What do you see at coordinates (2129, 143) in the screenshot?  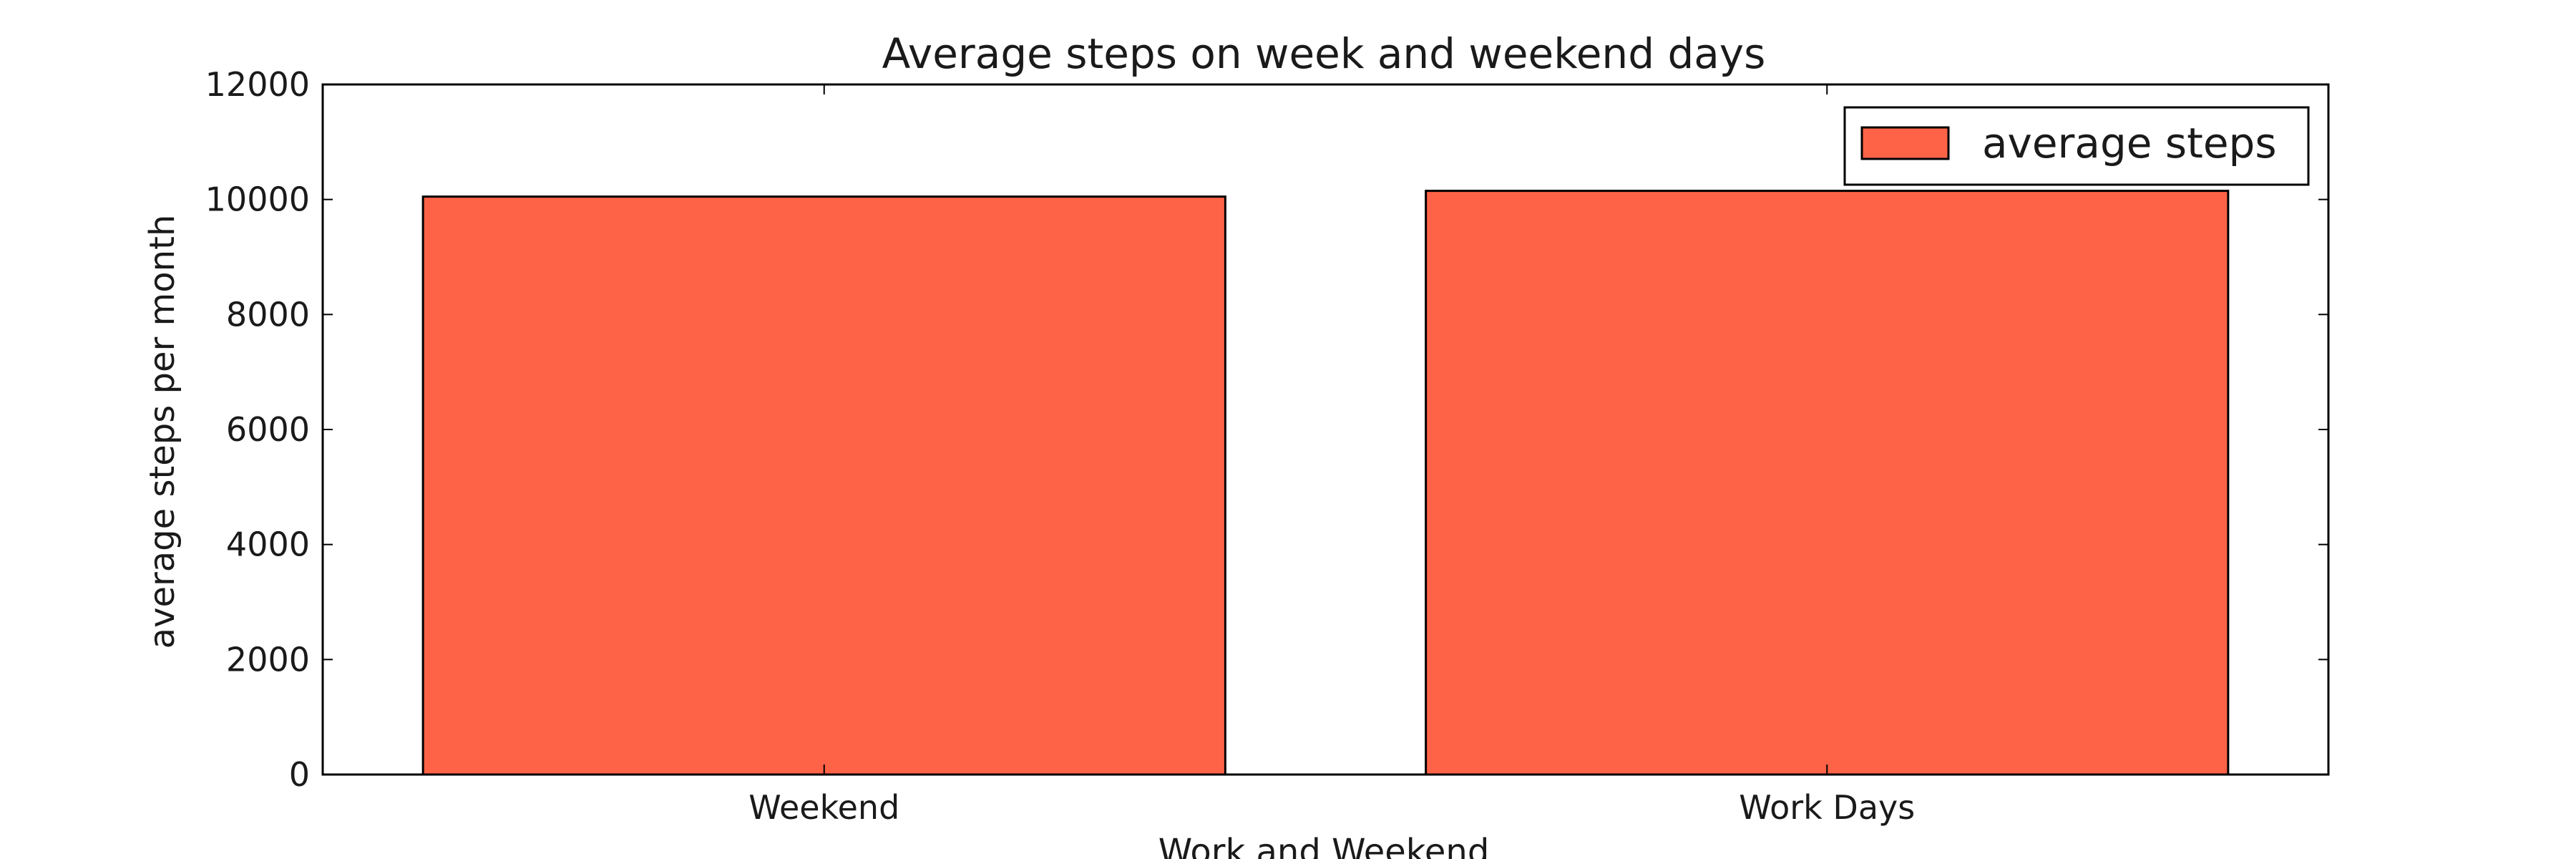 I see `legend-label: average steps` at bounding box center [2129, 143].